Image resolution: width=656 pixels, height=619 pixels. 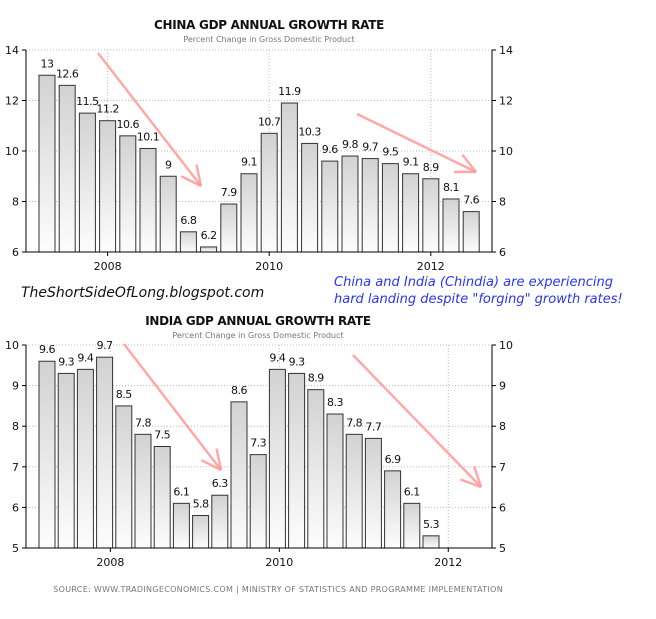 What do you see at coordinates (168, 164) in the screenshot?
I see `bar-value-label: 9` at bounding box center [168, 164].